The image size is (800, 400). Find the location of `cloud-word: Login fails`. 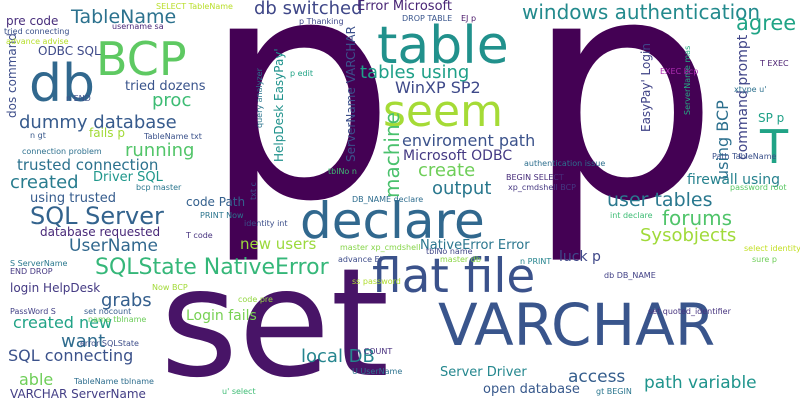

cloud-word: Login fails is located at coordinates (221, 316).